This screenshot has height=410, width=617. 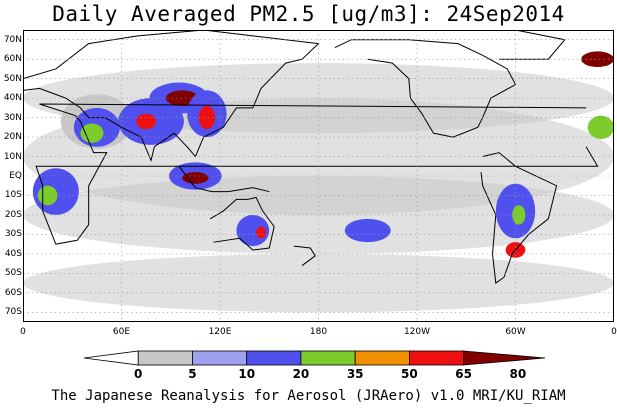 What do you see at coordinates (138, 374) in the screenshot?
I see `colorbar-level-label: 0` at bounding box center [138, 374].